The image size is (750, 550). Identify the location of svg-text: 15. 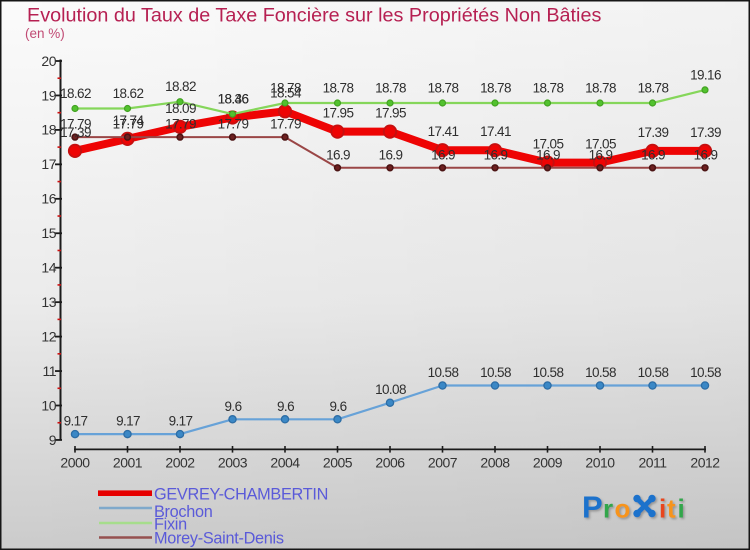
(48, 233).